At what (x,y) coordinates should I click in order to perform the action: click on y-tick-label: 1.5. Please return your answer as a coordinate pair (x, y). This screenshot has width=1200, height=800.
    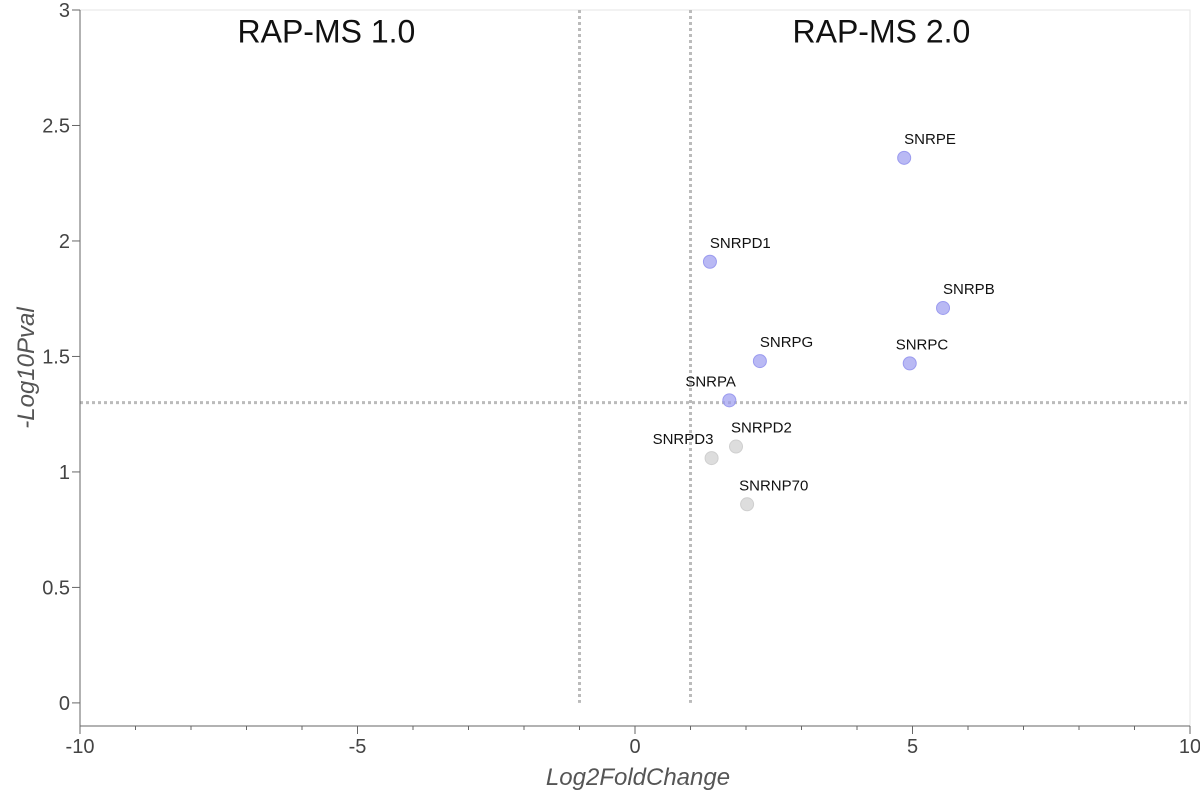
    Looking at the image, I should click on (56, 357).